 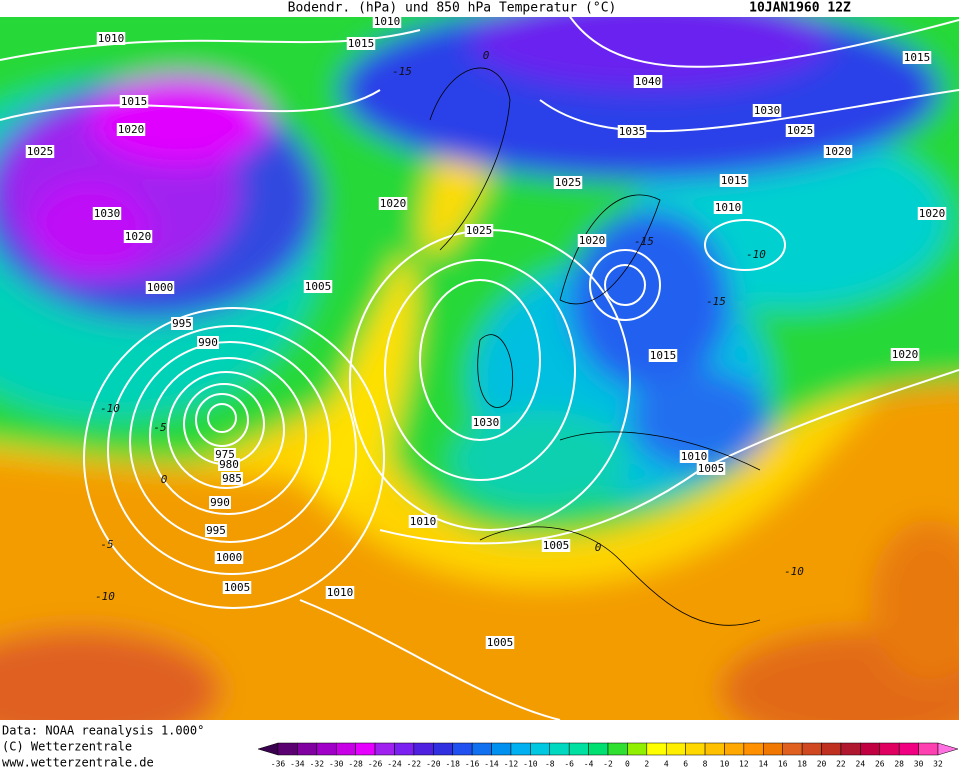 I want to click on colorbar-label: 24, so click(x=861, y=764).